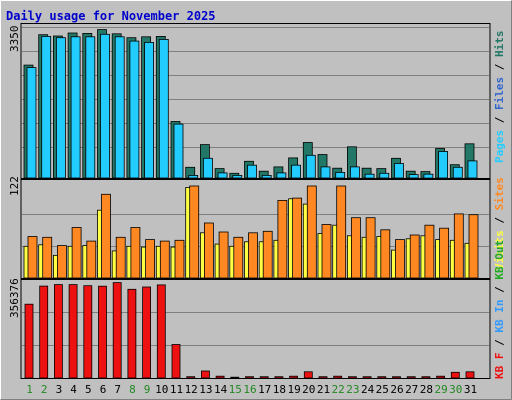 This screenshot has height=400, width=512. Describe the element at coordinates (191, 389) in the screenshot. I see `x-tick-label-day-12: 12` at that location.